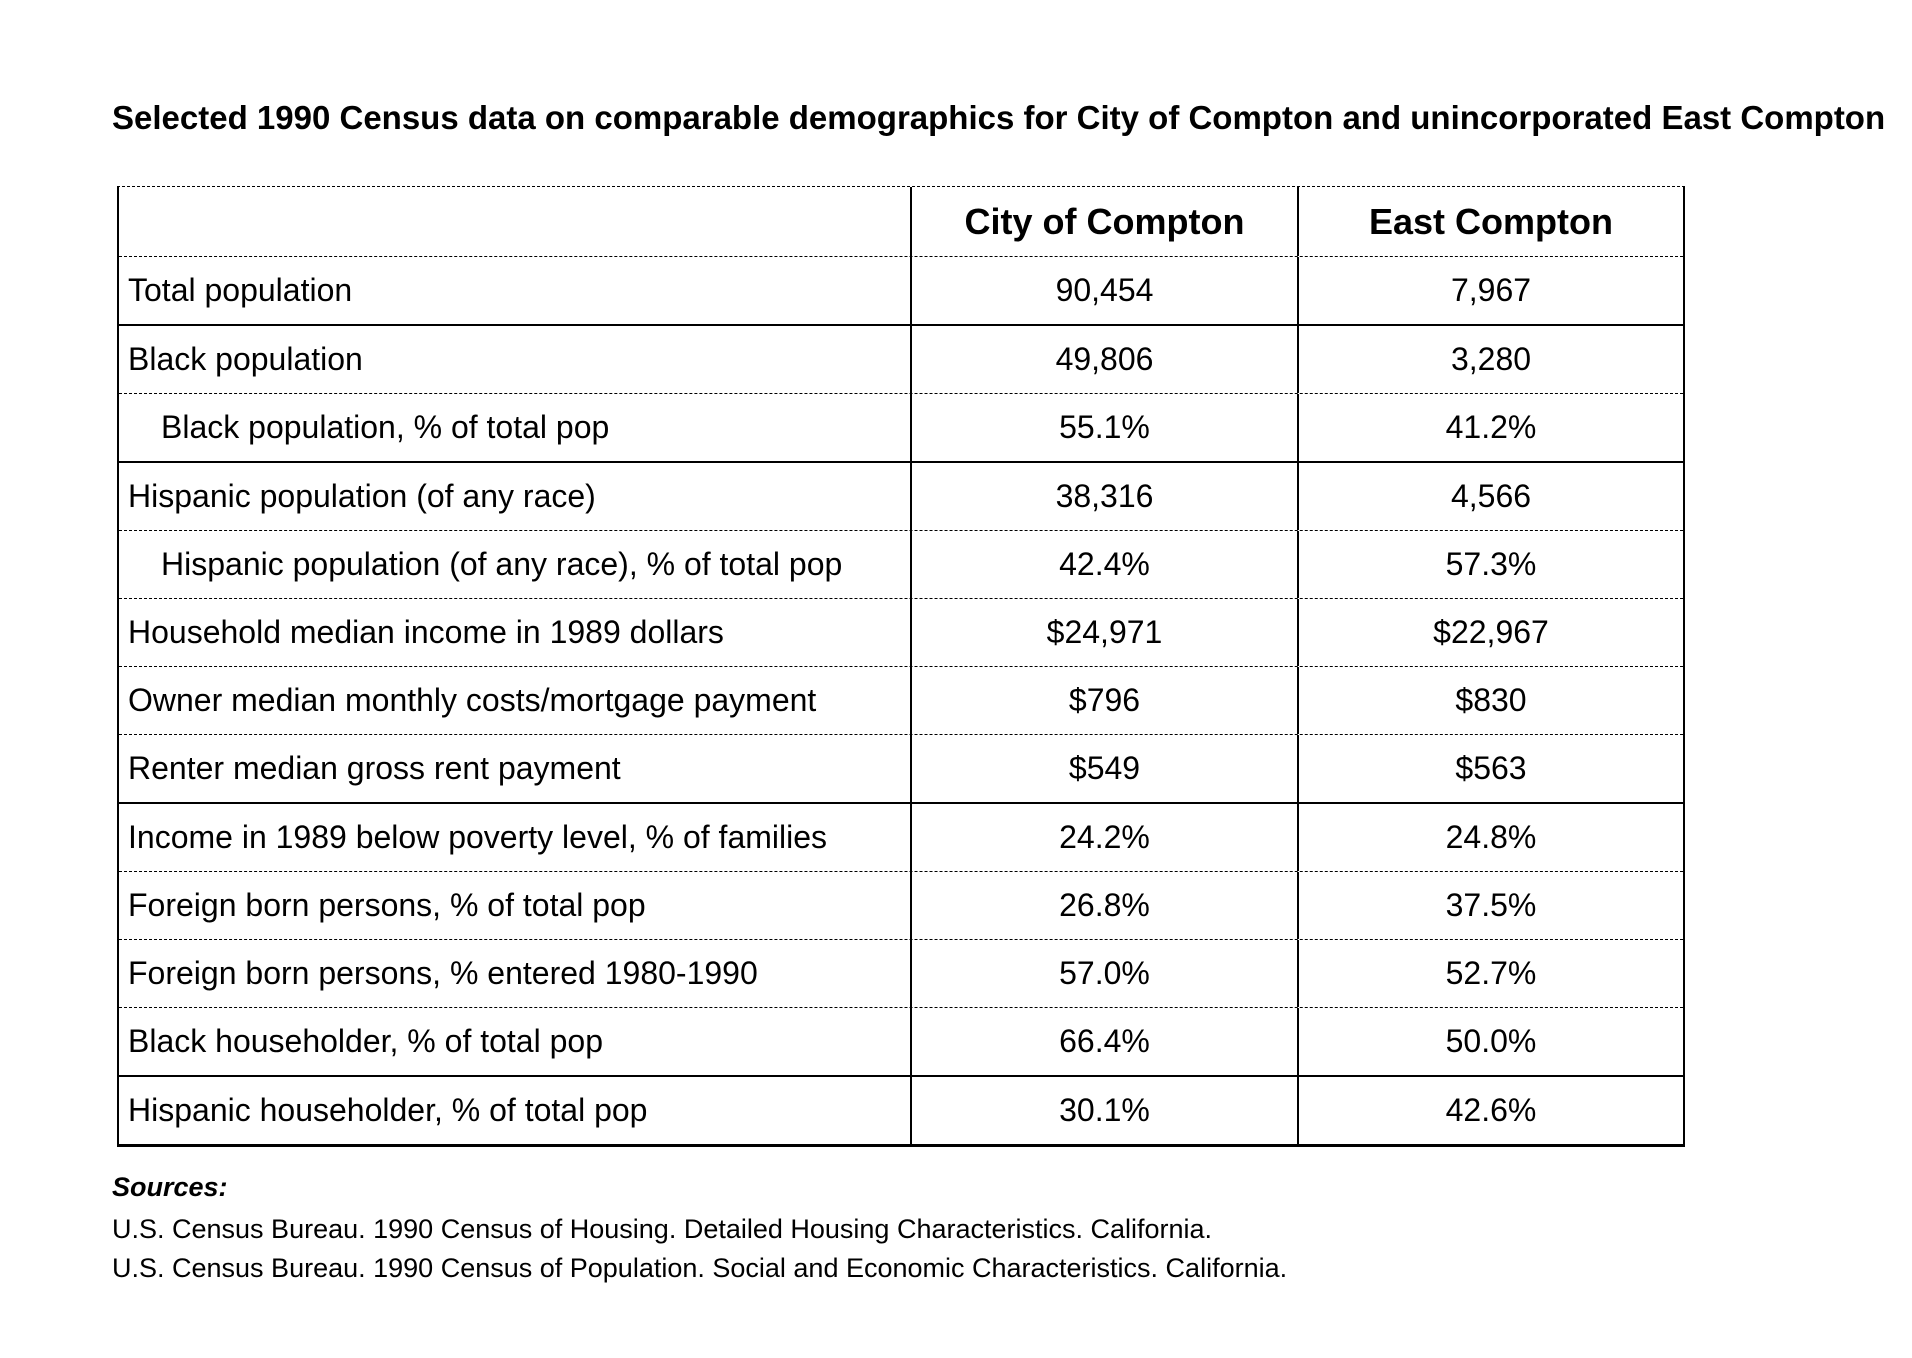 The image size is (1912, 1358). What do you see at coordinates (1490, 768) in the screenshot?
I see `east-value: $563` at bounding box center [1490, 768].